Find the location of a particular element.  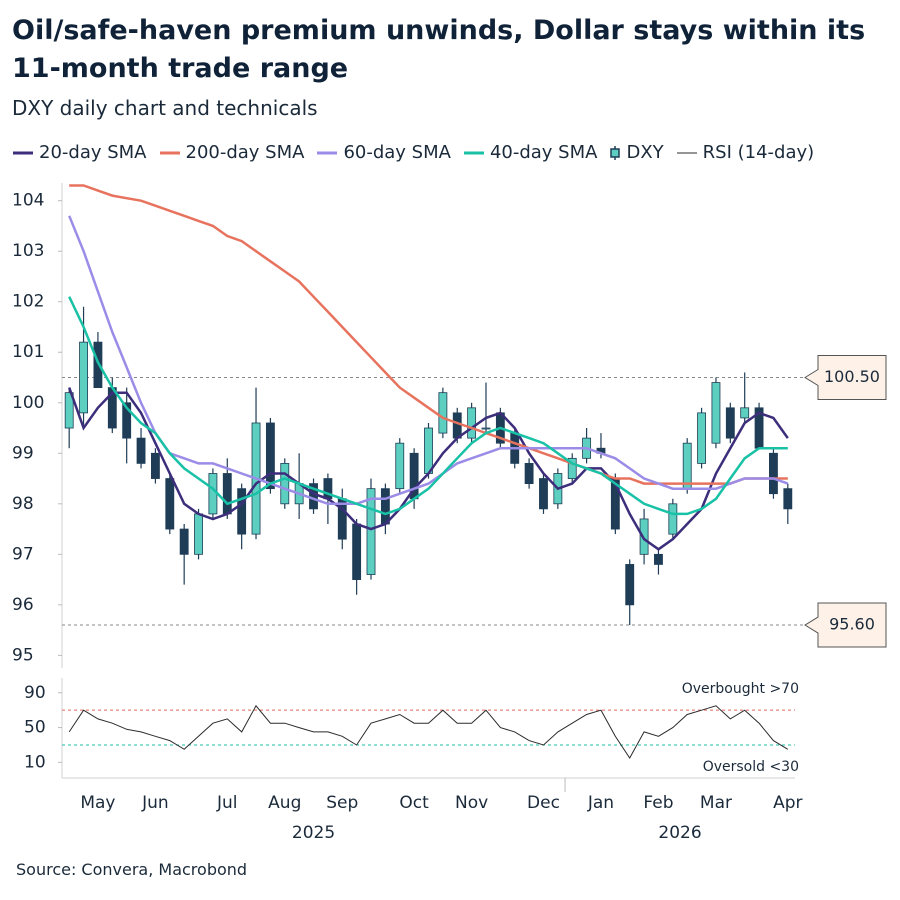

legend-label: DXY is located at coordinates (645, 152).